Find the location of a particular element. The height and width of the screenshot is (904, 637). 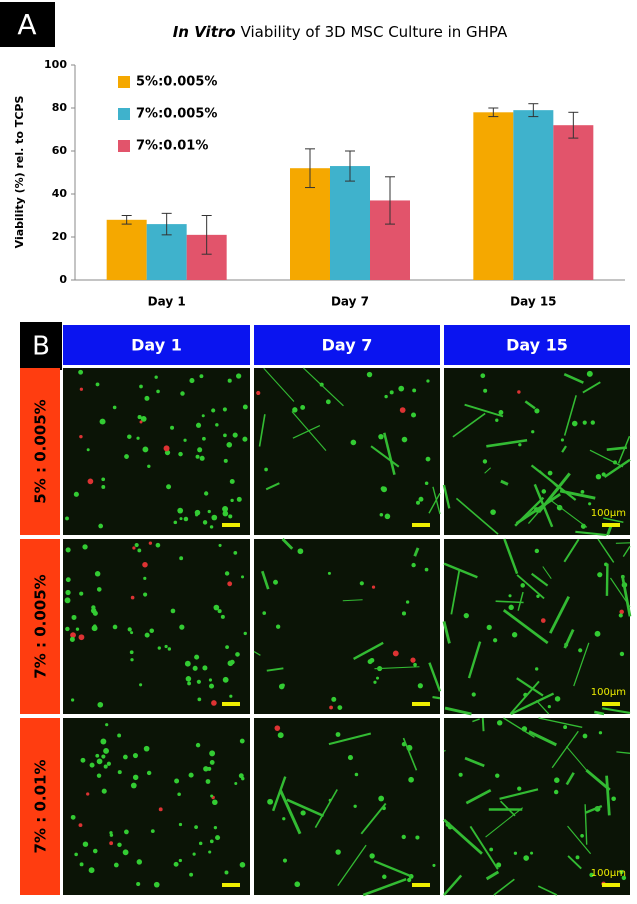

column-header: Day 1 is located at coordinates (156, 345).